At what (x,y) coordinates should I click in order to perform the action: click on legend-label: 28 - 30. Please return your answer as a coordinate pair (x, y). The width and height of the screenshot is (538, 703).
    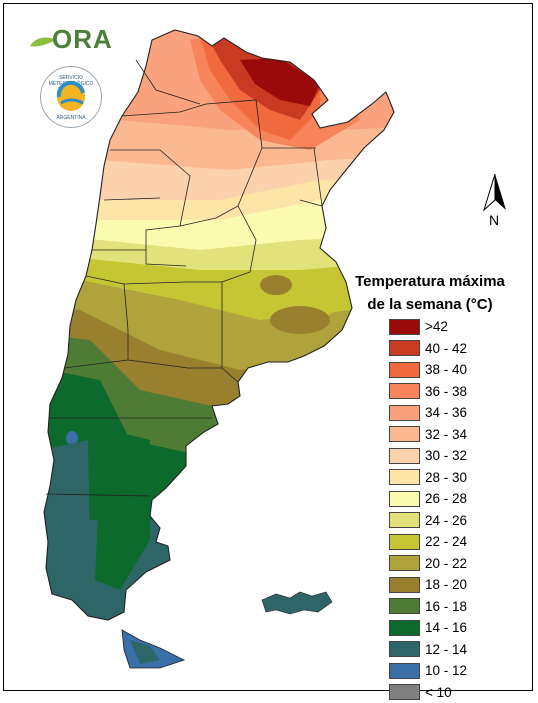
    Looking at the image, I should click on (446, 477).